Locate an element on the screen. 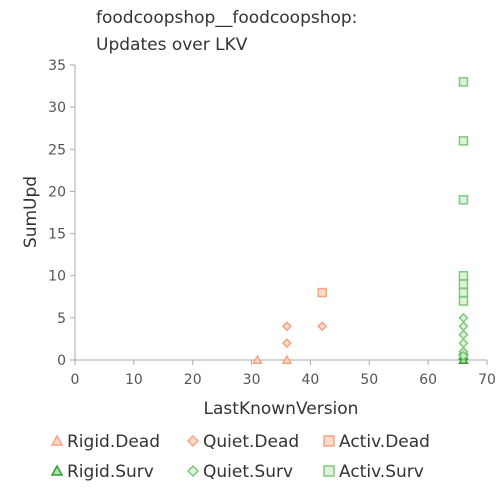  legend-item: Quiet.Surv is located at coordinates (239, 472).